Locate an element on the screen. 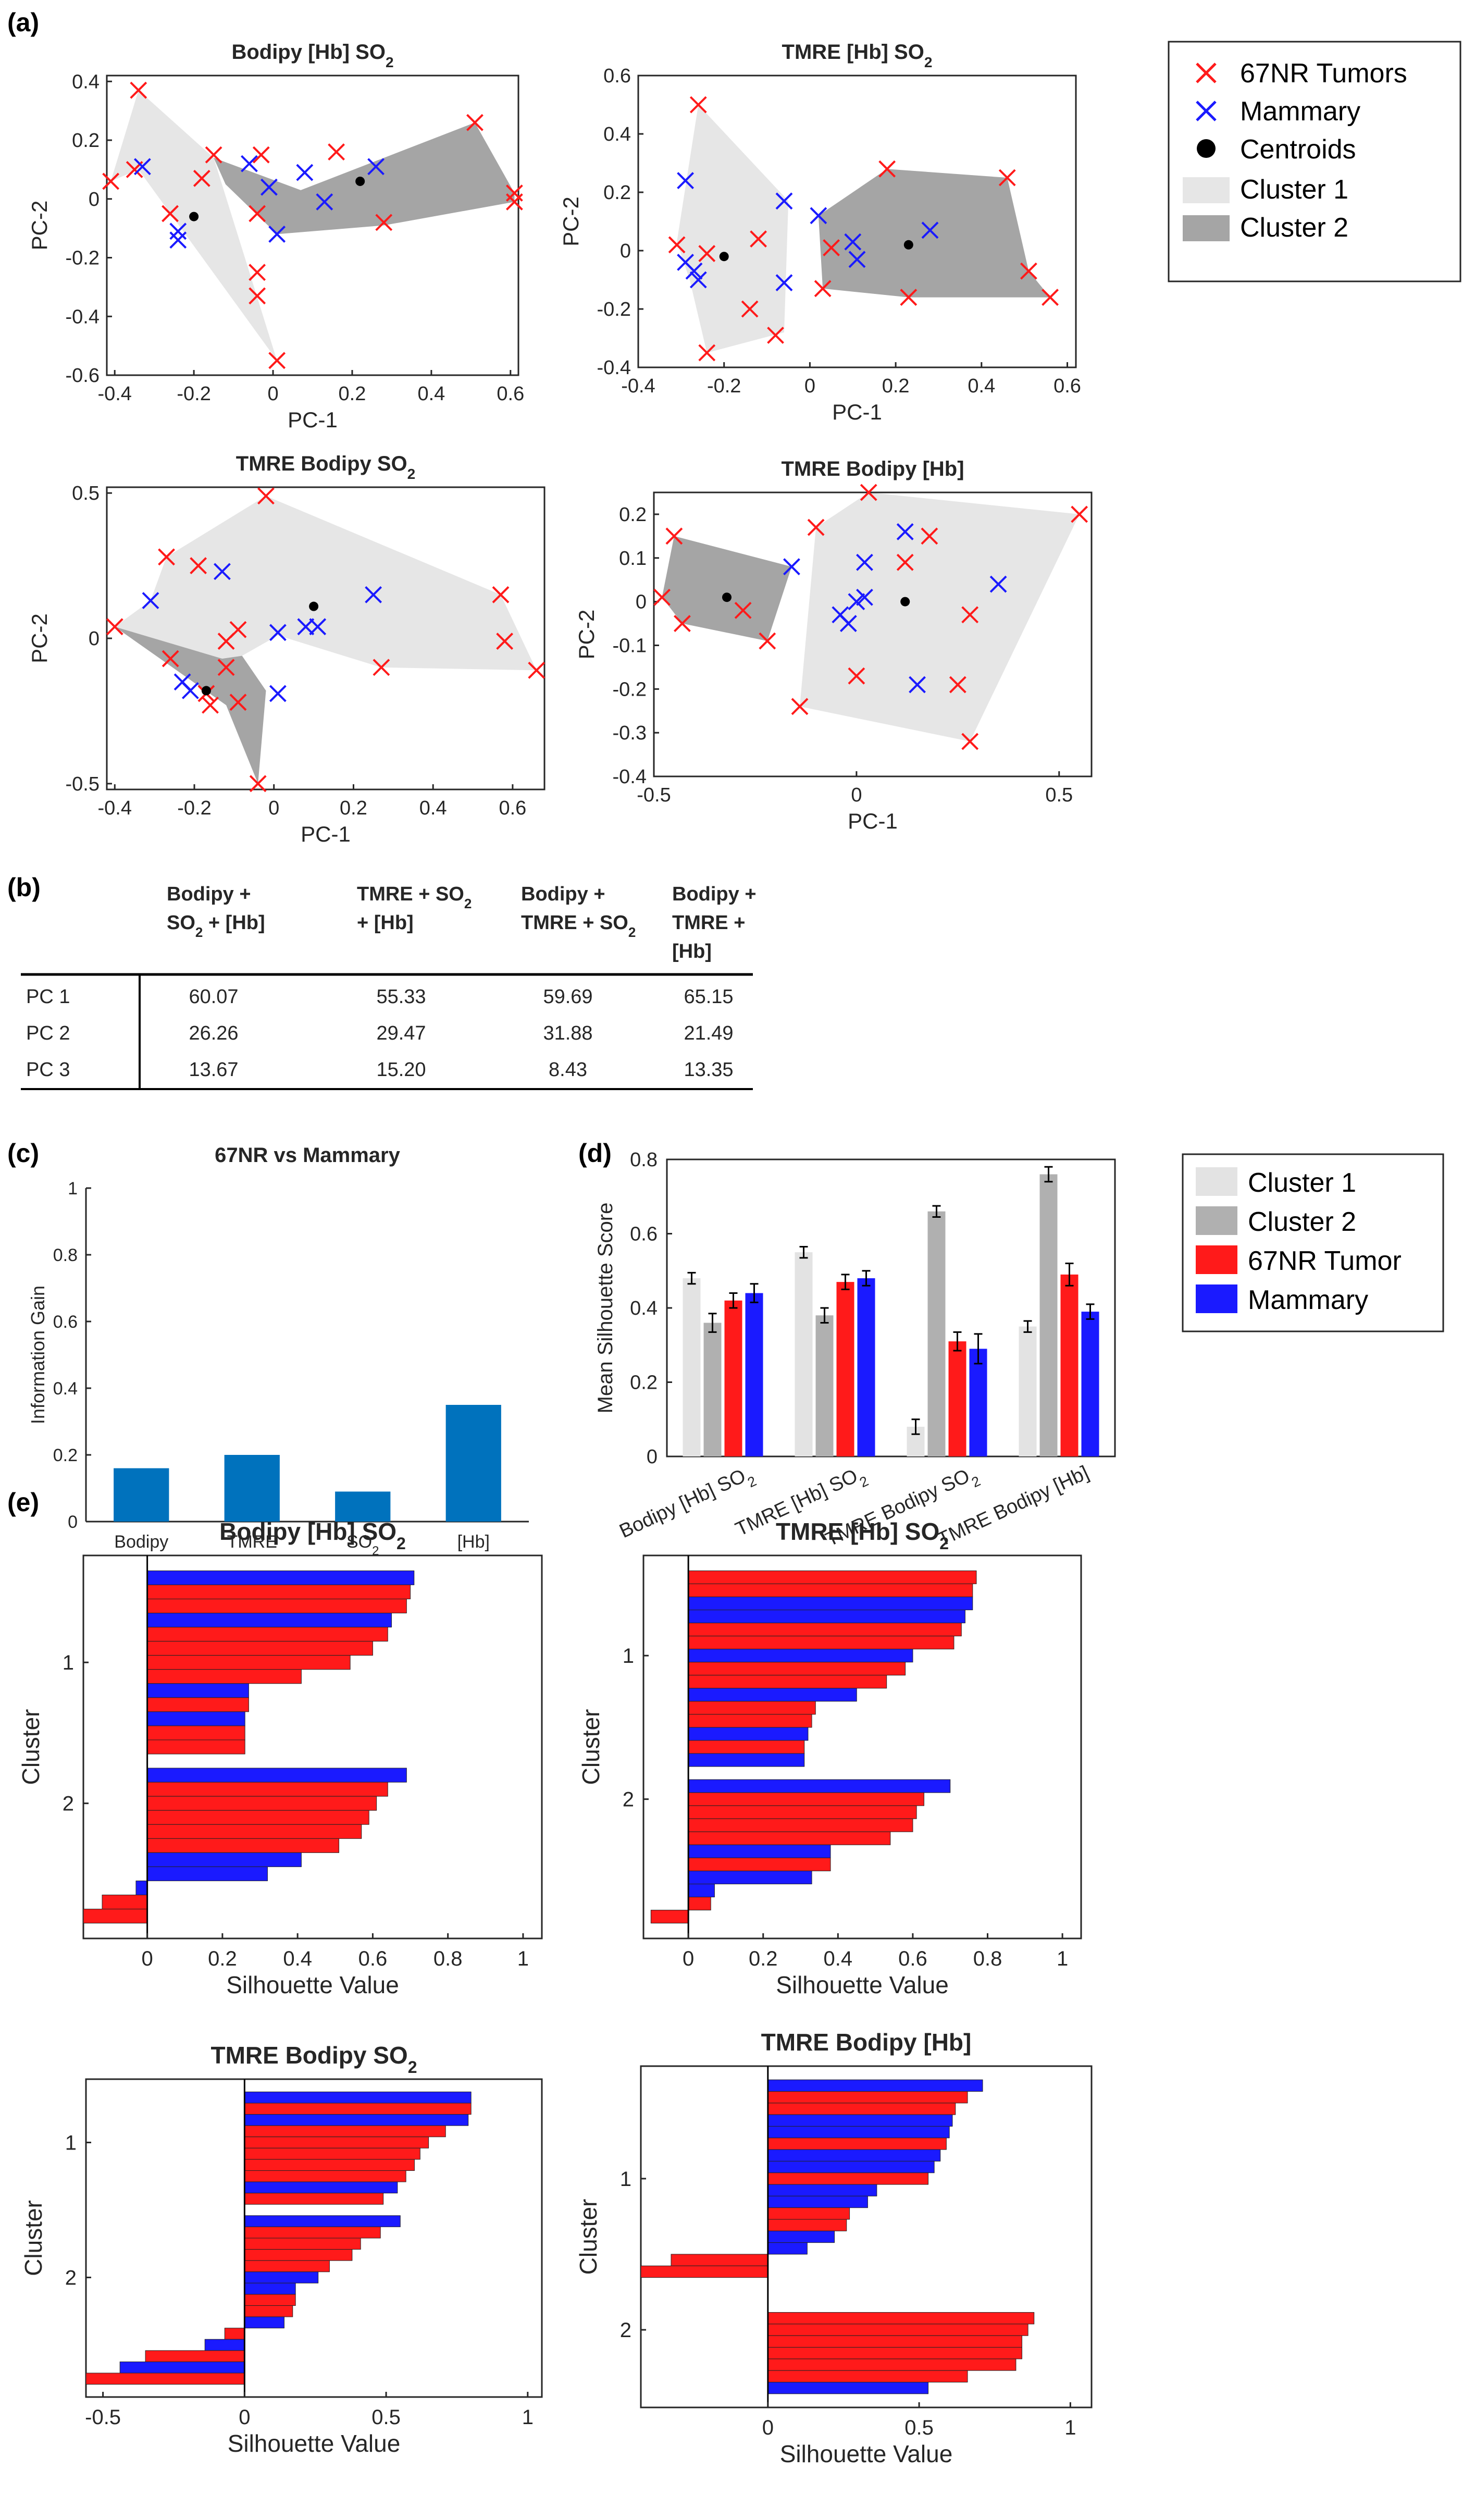 The width and height of the screenshot is (1475, 2520). x-tick-label: 0.4 is located at coordinates (431, 394).